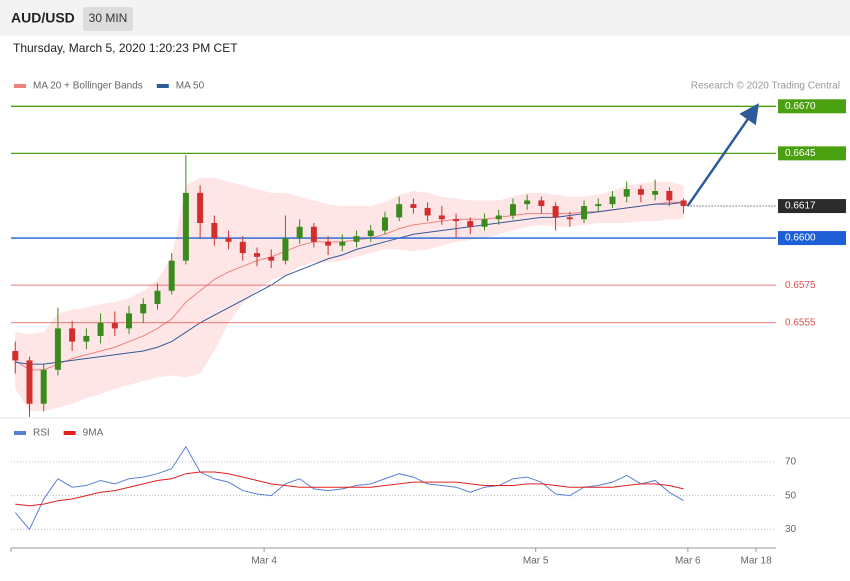  What do you see at coordinates (800, 153) in the screenshot?
I see `level-label: 0.6645` at bounding box center [800, 153].